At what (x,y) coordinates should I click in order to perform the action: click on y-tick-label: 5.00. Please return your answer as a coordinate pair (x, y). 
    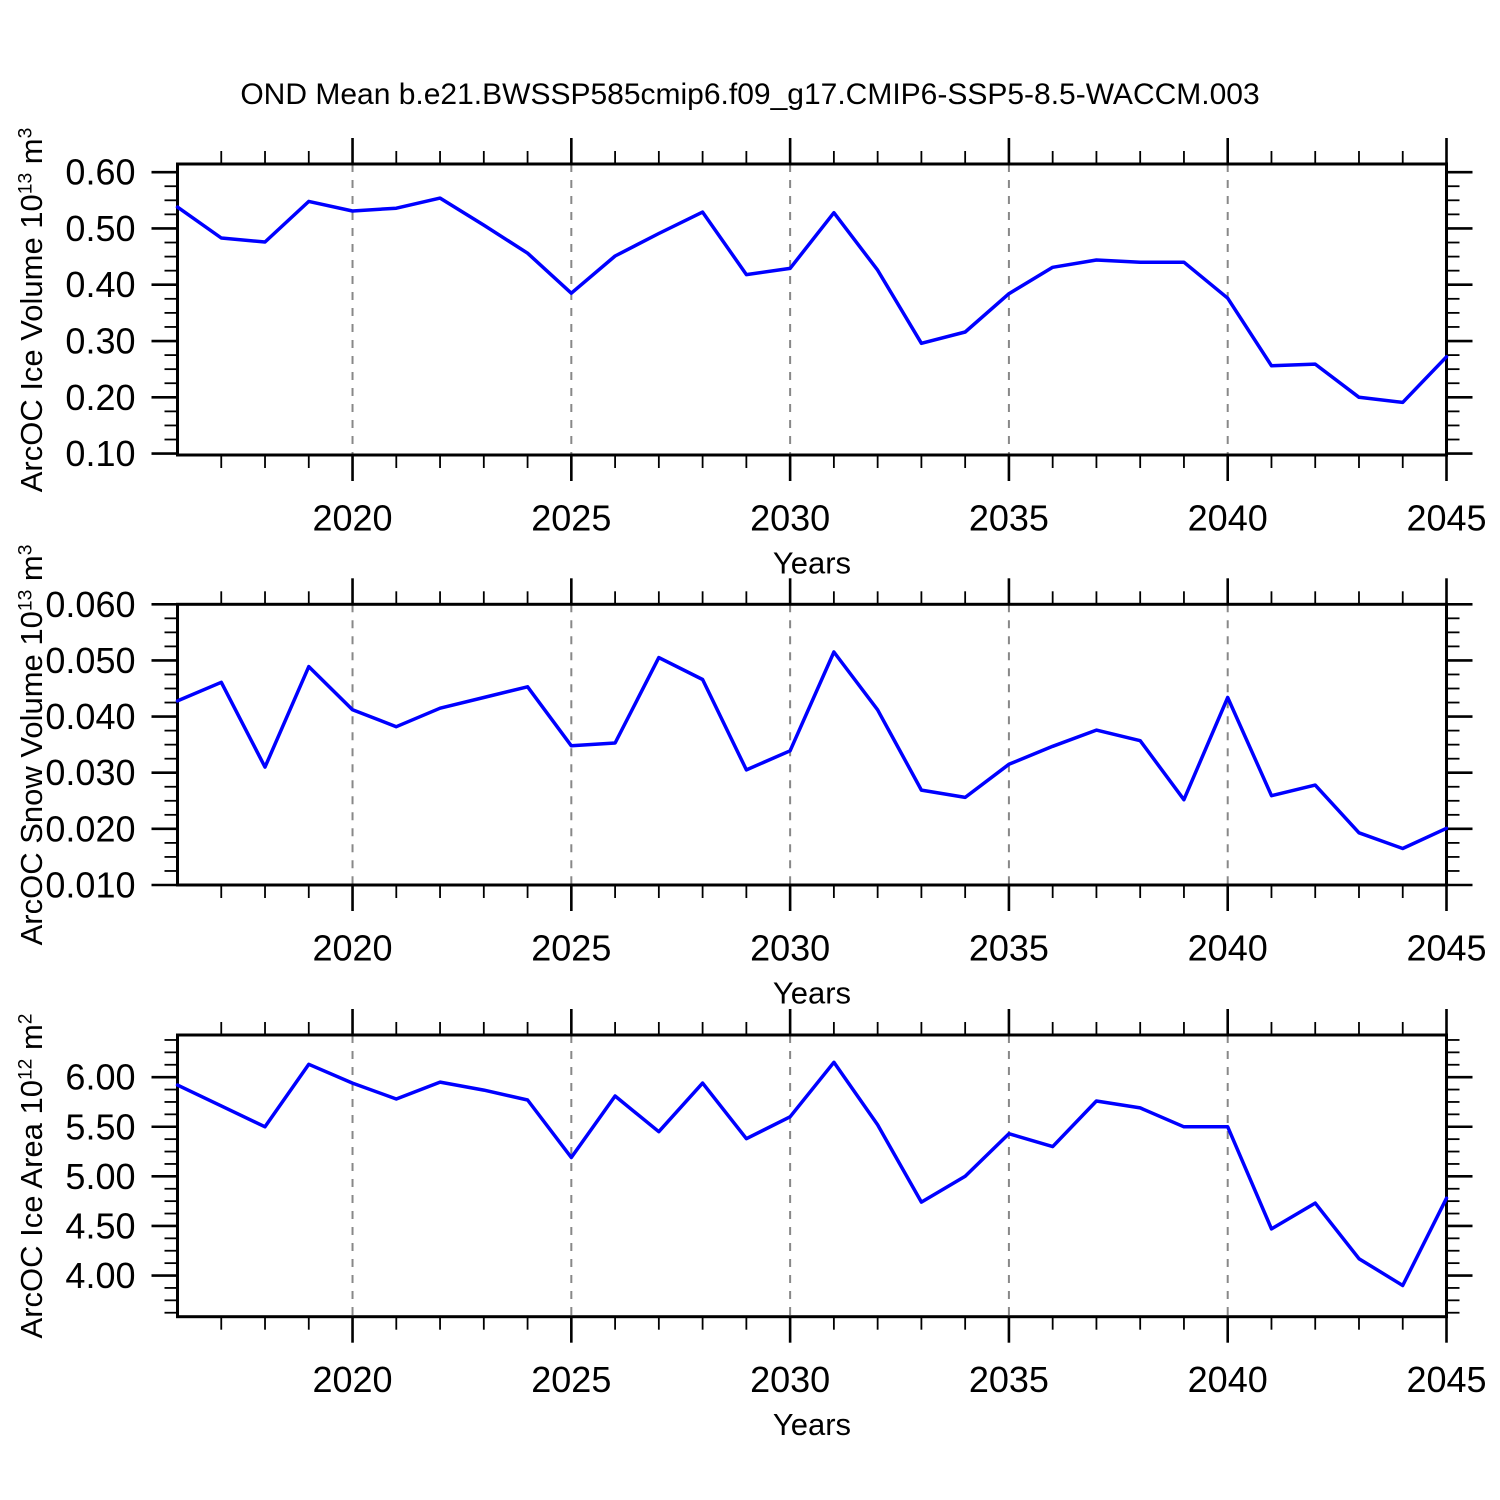
    Looking at the image, I should click on (100, 1176).